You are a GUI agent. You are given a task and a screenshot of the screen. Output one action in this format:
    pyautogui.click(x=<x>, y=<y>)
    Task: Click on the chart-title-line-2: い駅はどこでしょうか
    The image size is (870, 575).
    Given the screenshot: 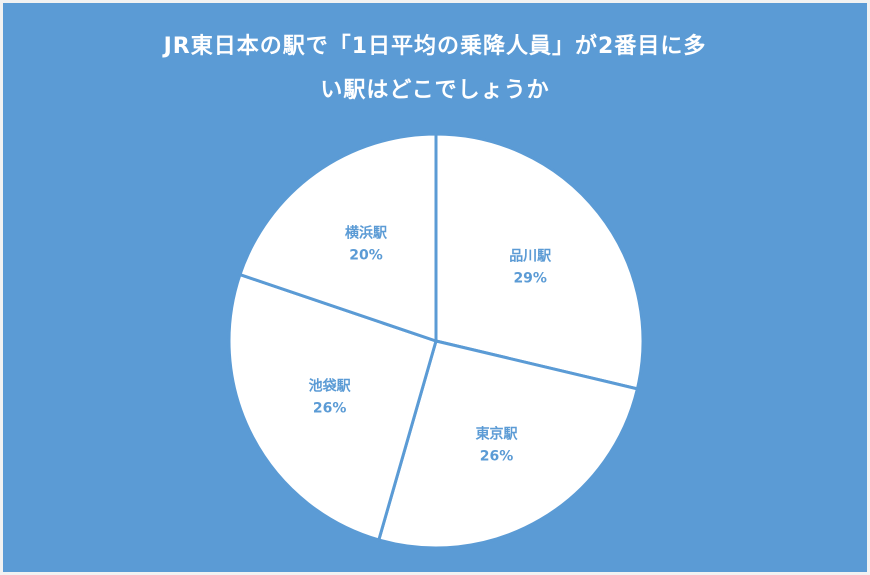 What is the action you would take?
    pyautogui.click(x=435, y=90)
    